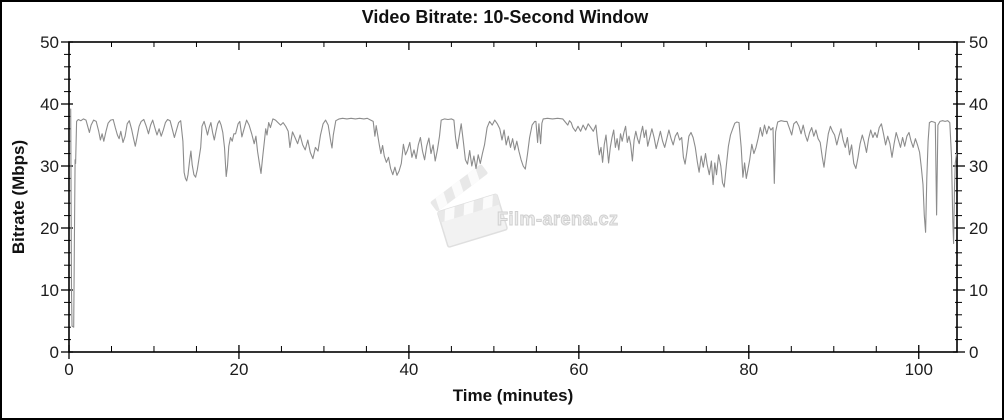 The width and height of the screenshot is (1004, 420). Describe the element at coordinates (18, 197) in the screenshot. I see `y-axis-title: Bitrate (Mbps)` at that location.